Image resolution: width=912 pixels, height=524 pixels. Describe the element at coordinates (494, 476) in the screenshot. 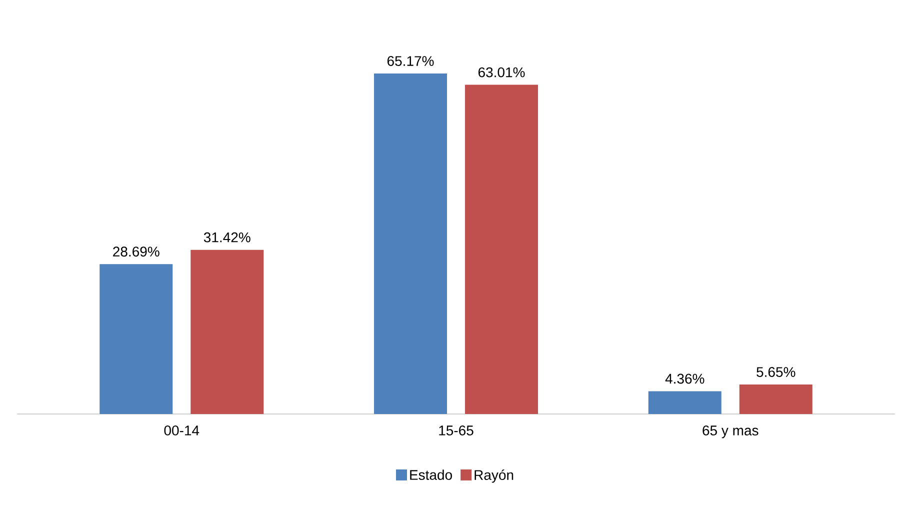

I see `legend-label: Rayón` at that location.